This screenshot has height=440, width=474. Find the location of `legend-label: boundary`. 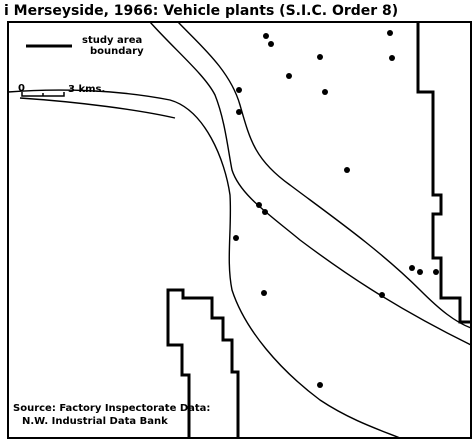

legend-label: boundary is located at coordinates (117, 51).